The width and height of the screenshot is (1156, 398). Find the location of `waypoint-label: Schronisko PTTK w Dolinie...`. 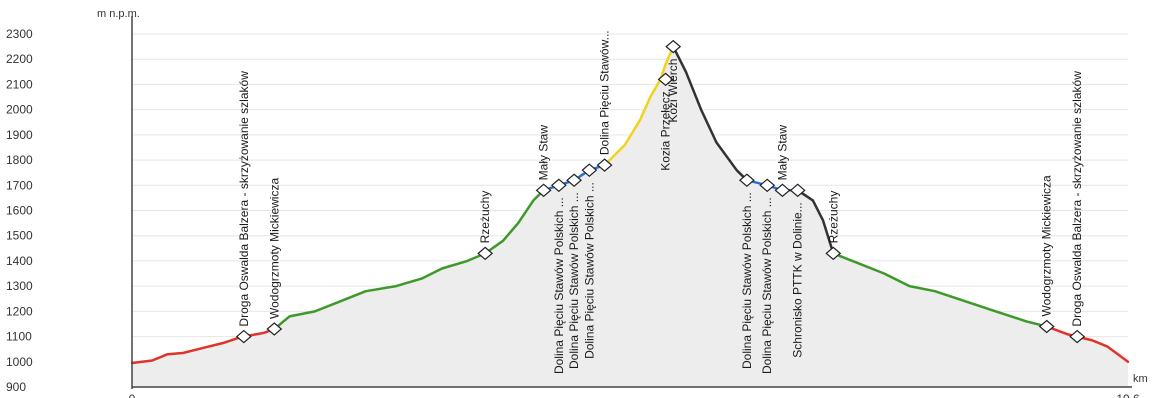

waypoint-label: Schronisko PTTK w Dolinie... is located at coordinates (798, 279).